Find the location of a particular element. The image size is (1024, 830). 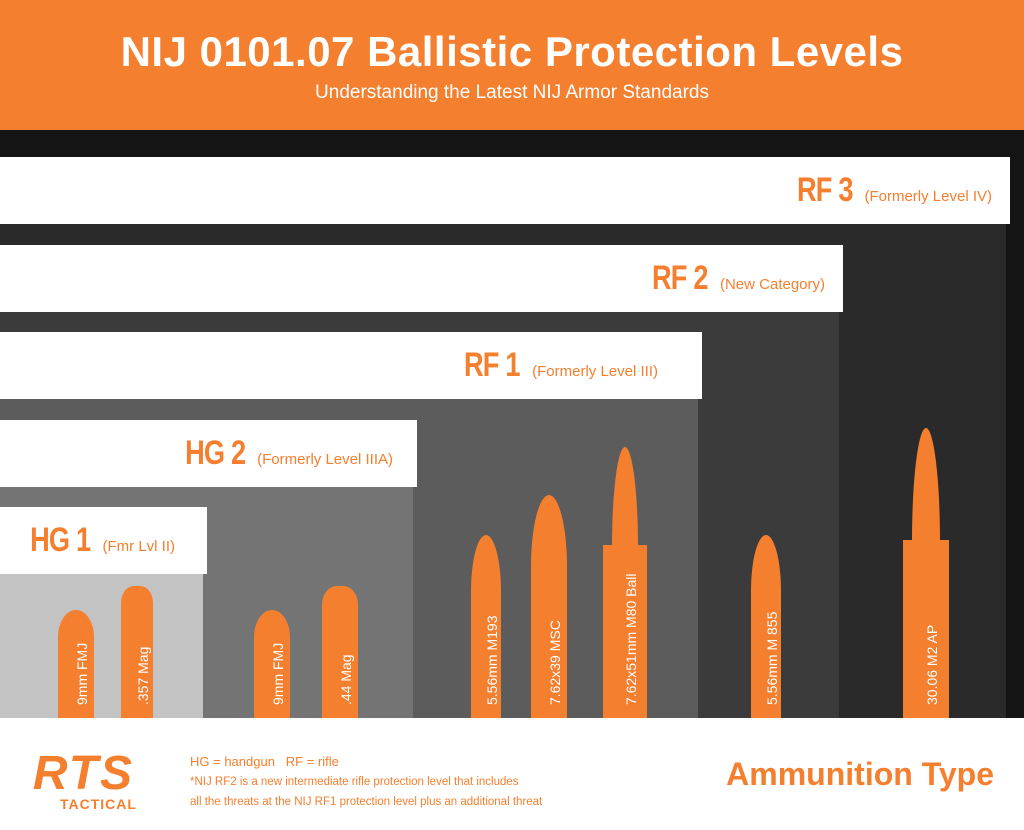

bullet-3006-m2-ap: 30.06 M2 AP is located at coordinates (926, 573).